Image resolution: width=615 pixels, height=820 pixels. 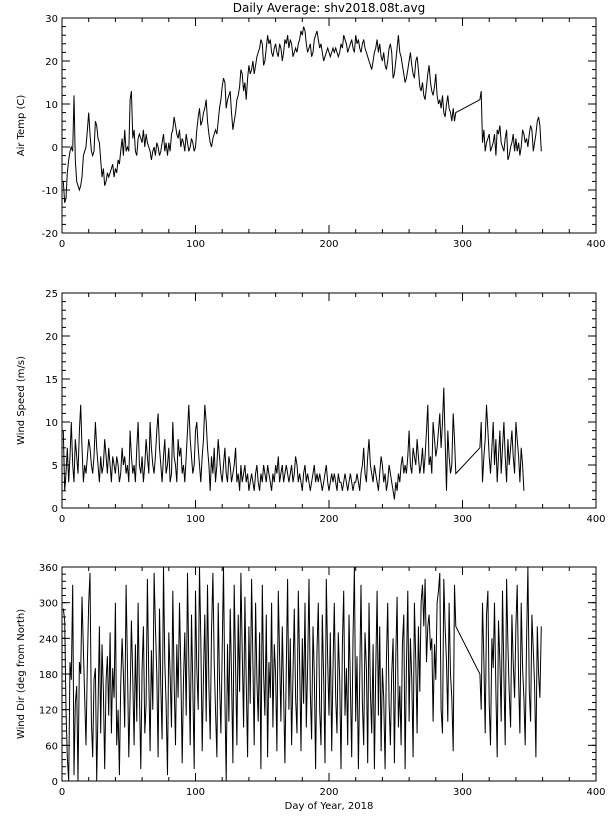 I want to click on y-tick-label: 120, so click(x=48, y=711).